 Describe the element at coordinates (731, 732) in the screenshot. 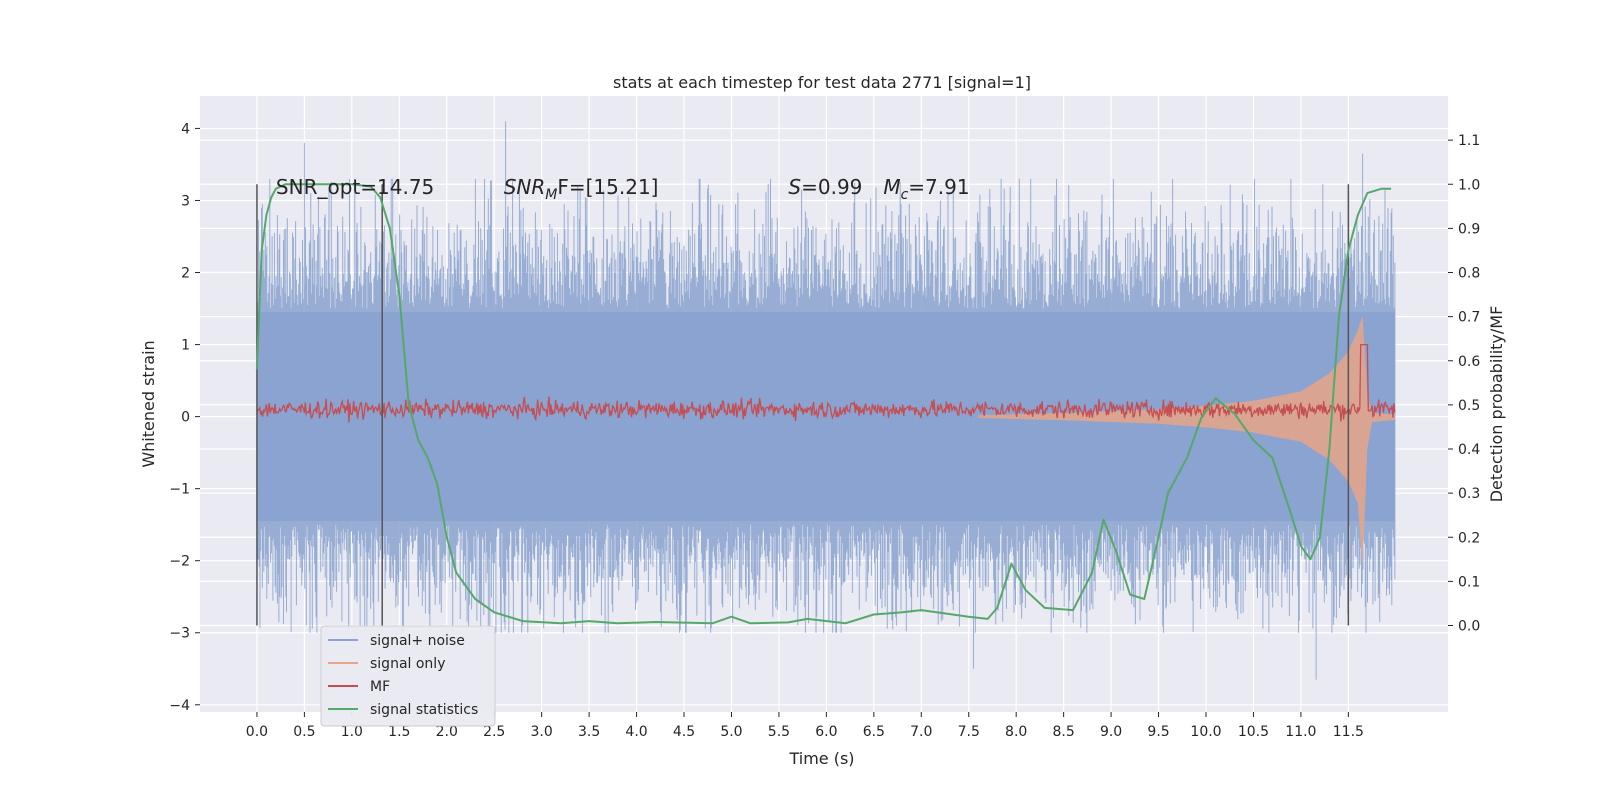

I see `x-tick-label-10: 5.0` at that location.